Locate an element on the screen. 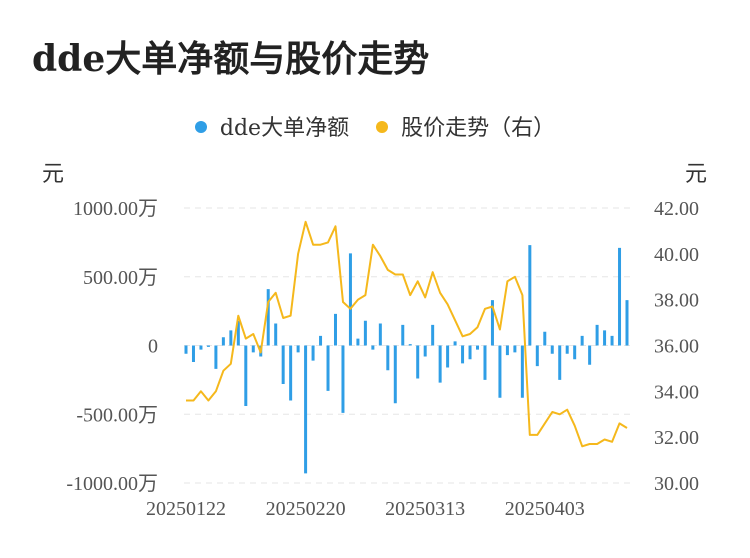  legend-item-price: 股价走势（右） is located at coordinates (465, 126).